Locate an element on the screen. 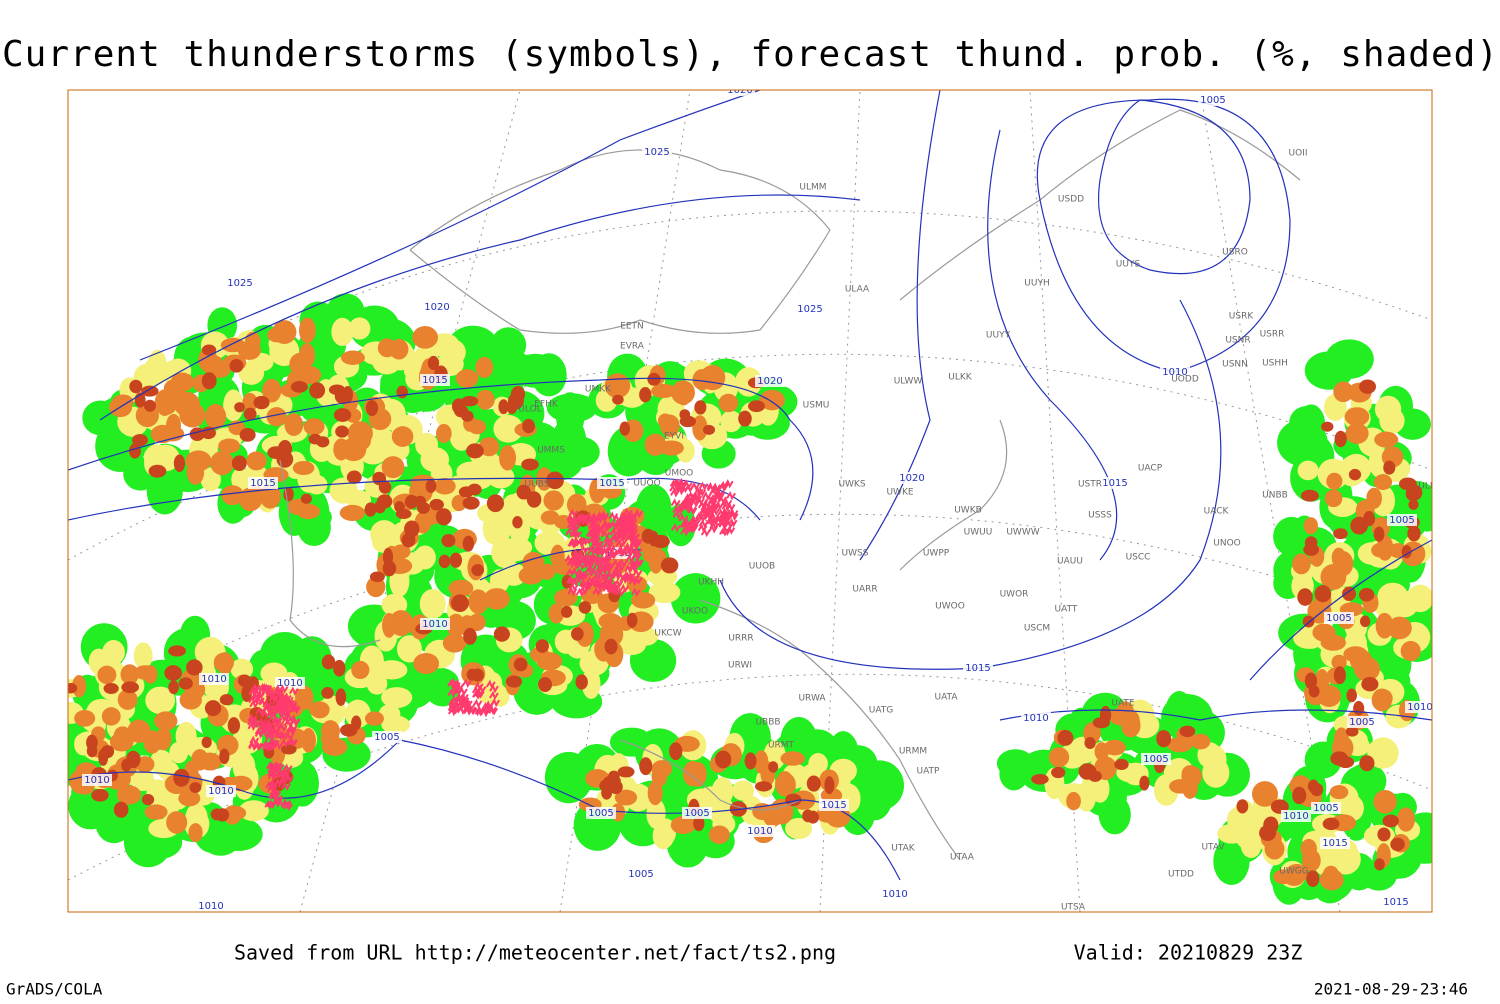  station-label: USMU is located at coordinates (816, 406).